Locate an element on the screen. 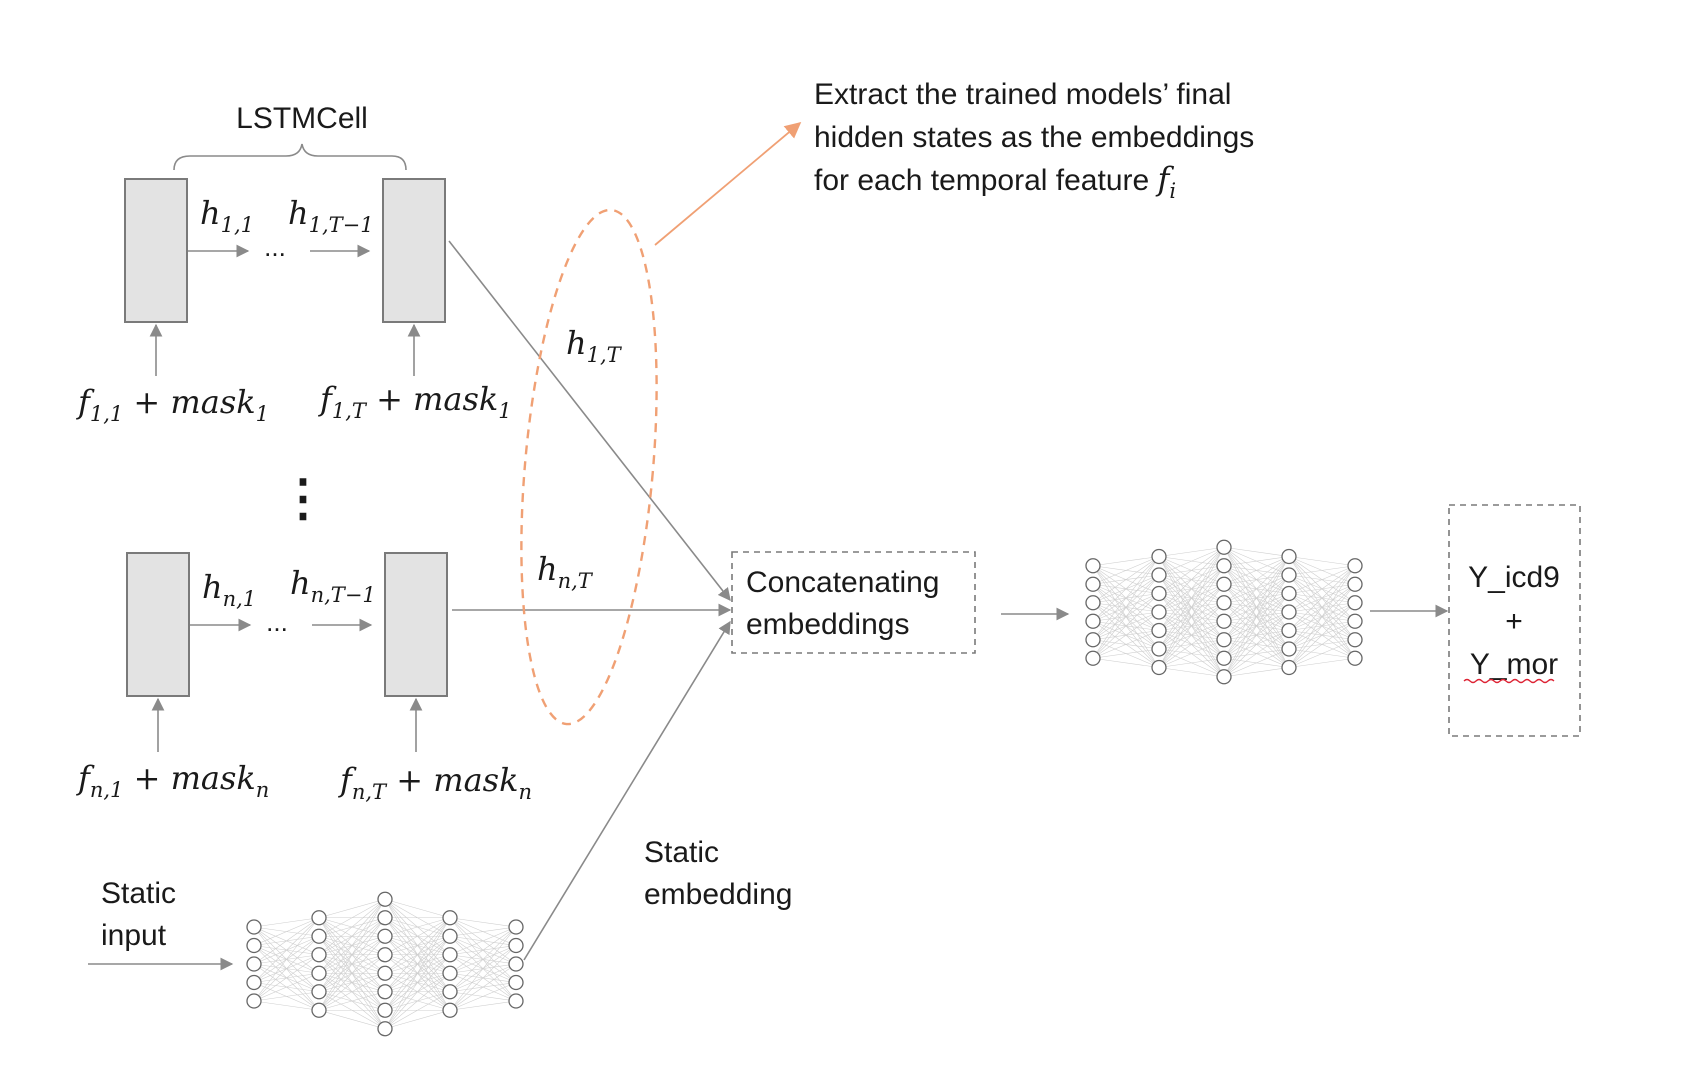 The height and width of the screenshot is (1076, 1690). main-network is located at coordinates (1224, 612).